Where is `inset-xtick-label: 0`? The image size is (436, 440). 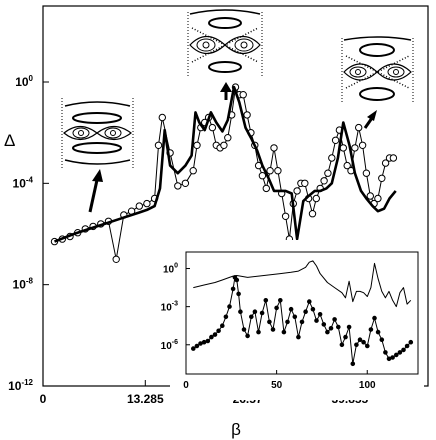
inset-xtick-label: 0 is located at coordinates (186, 385).